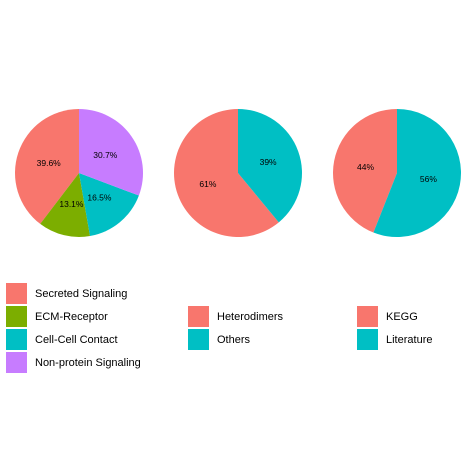 The height and width of the screenshot is (468, 476). What do you see at coordinates (105, 155) in the screenshot?
I see `pie-slice-label-non-protein-signaling: 30.7%` at bounding box center [105, 155].